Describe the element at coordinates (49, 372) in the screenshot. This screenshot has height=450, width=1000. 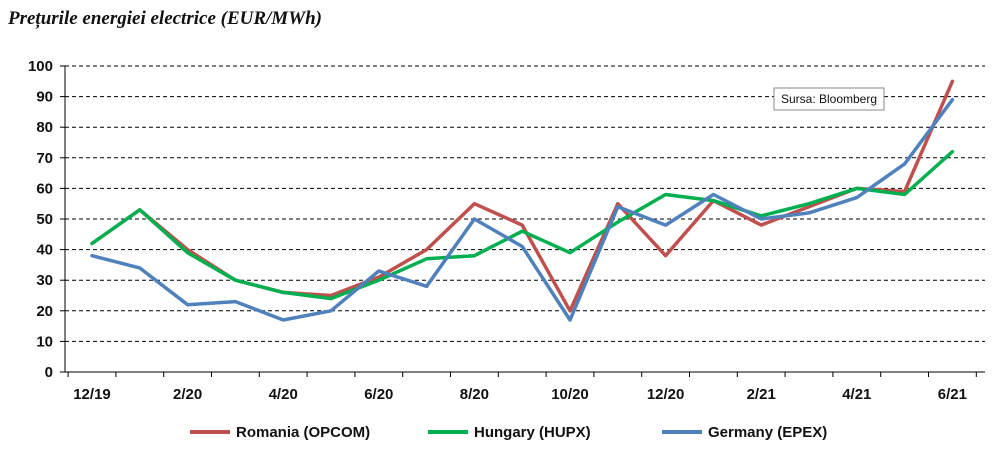
I see `y-tick-label: 0` at that location.